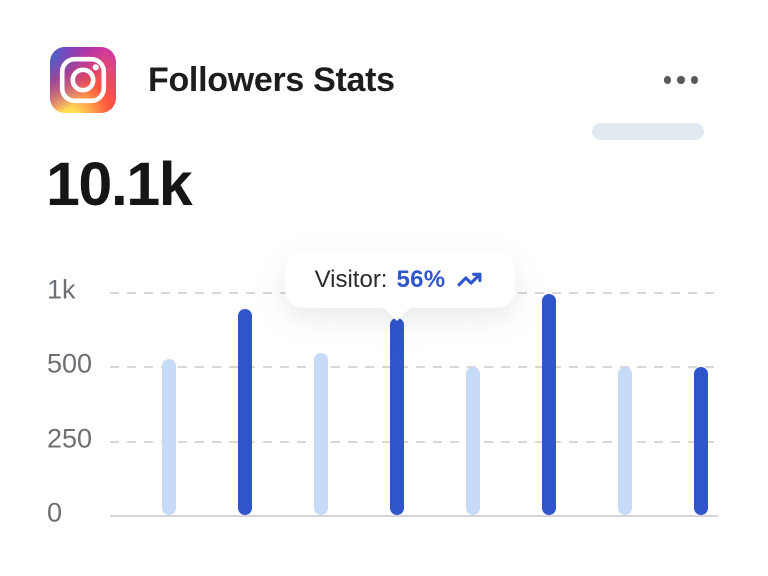  Describe the element at coordinates (70, 438) in the screenshot. I see `y-axis-tick-label: 250` at that location.